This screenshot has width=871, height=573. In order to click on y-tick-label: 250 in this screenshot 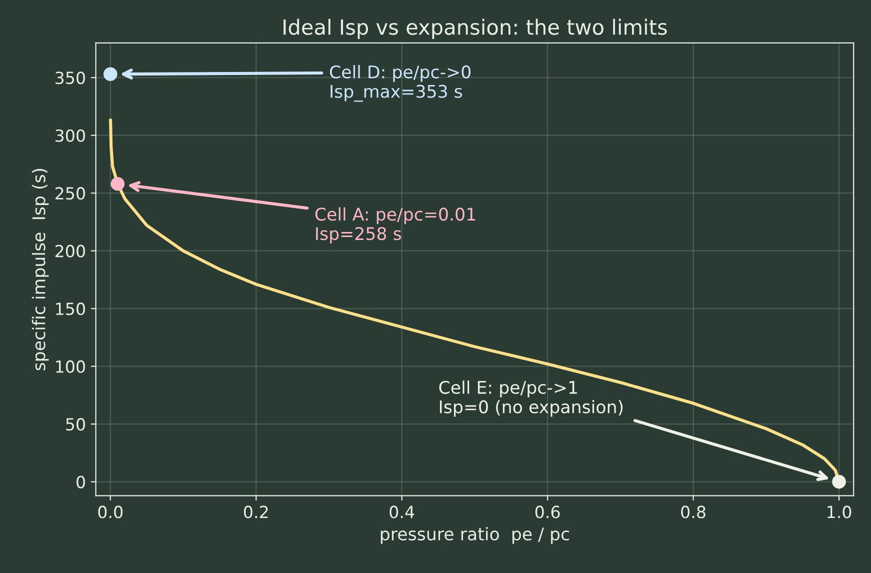, I will do `click(70, 193)`.